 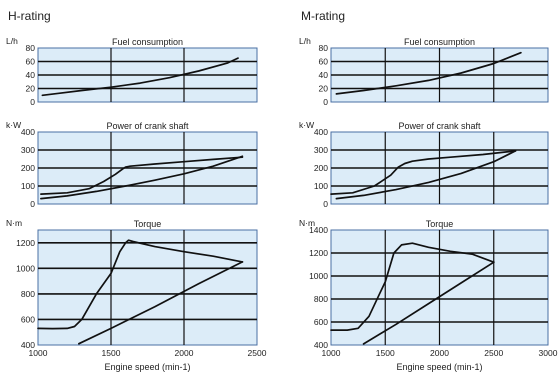 I want to click on x-tick-label: 3000, so click(x=548, y=353).